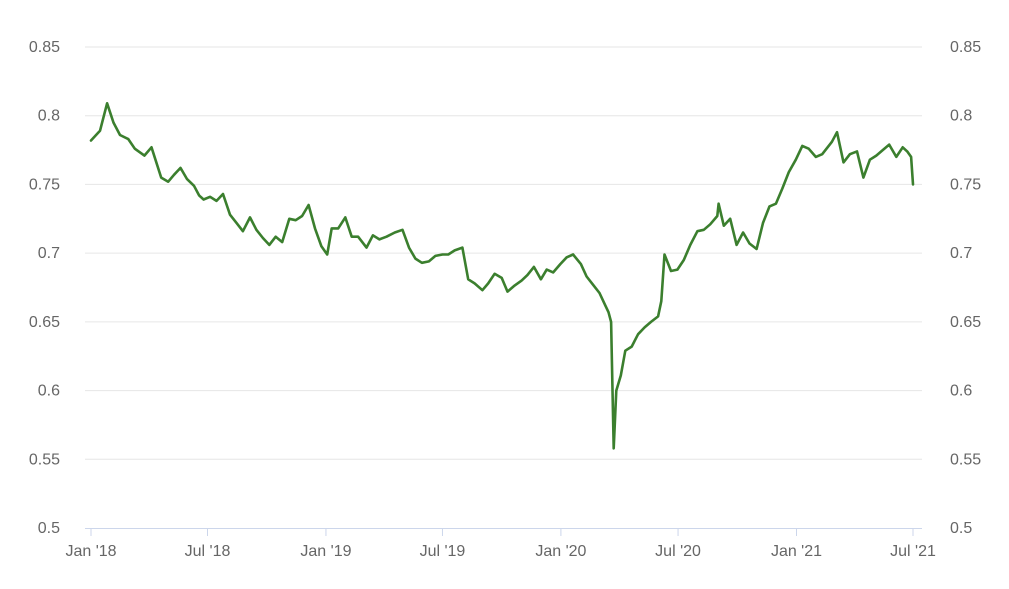 This screenshot has height=589, width=1009. I want to click on y-tick-label-right: 0.7, so click(961, 253).